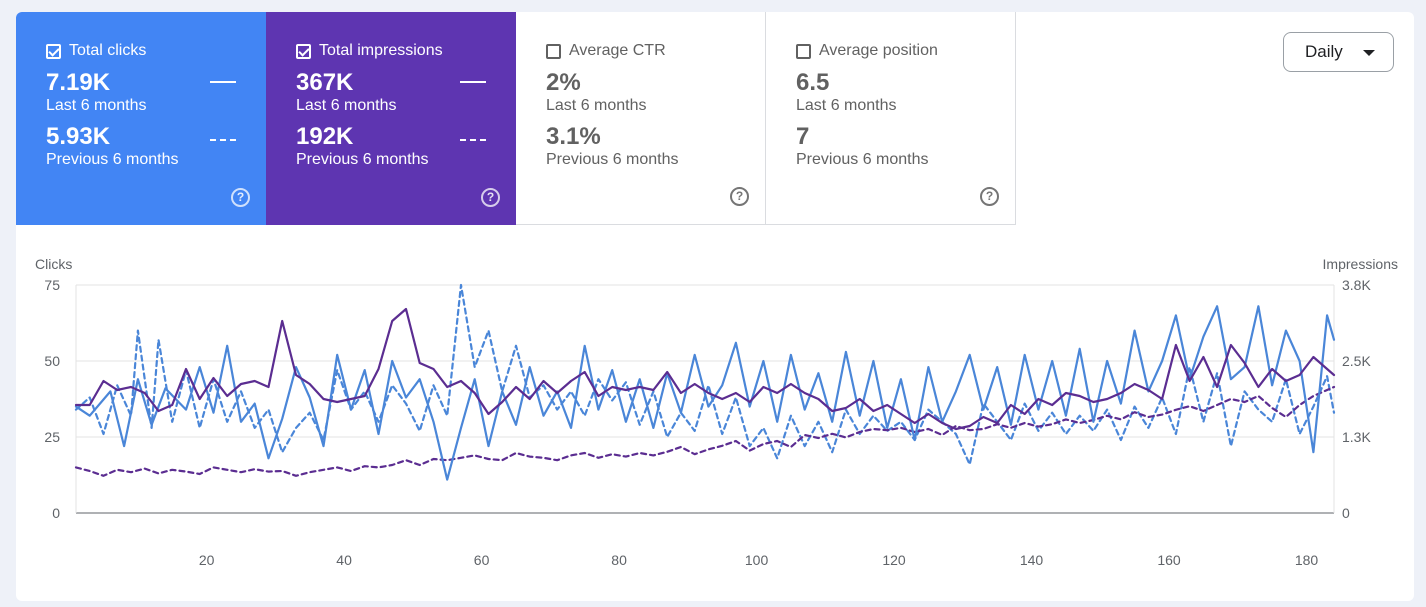 Image resolution: width=1426 pixels, height=607 pixels. What do you see at coordinates (563, 82) in the screenshot?
I see `metric-current-value: 2%` at bounding box center [563, 82].